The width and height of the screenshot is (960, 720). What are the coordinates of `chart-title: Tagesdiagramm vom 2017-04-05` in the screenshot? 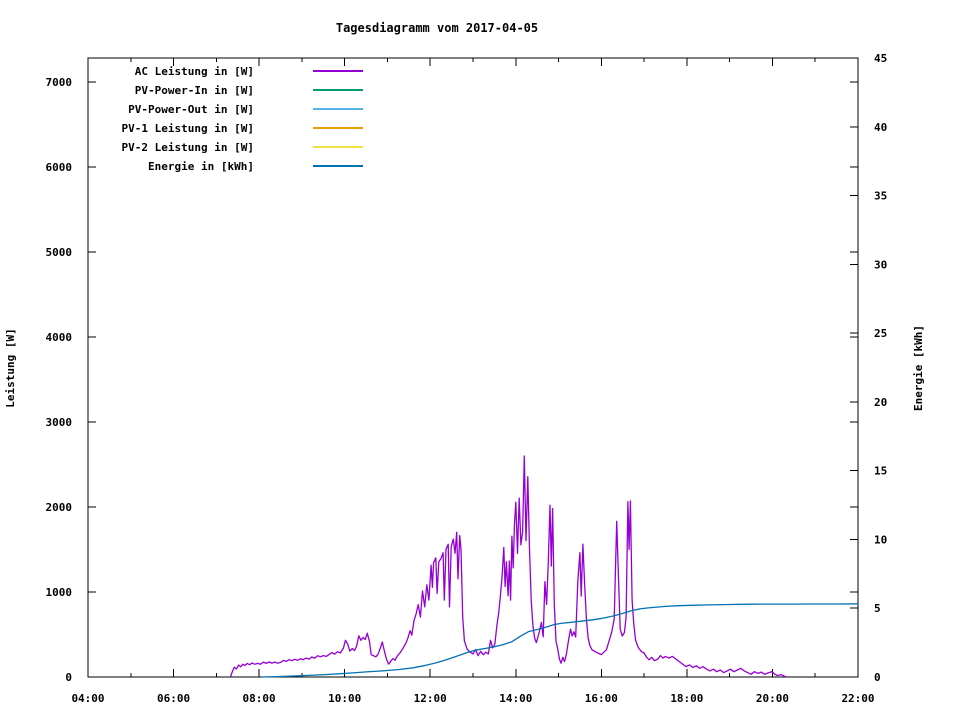 It's located at (437, 28).